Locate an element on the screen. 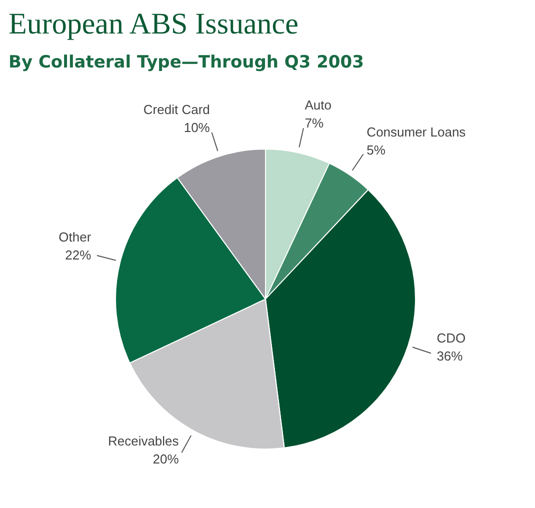  chart-title: European ABS Issuance is located at coordinates (153, 24).